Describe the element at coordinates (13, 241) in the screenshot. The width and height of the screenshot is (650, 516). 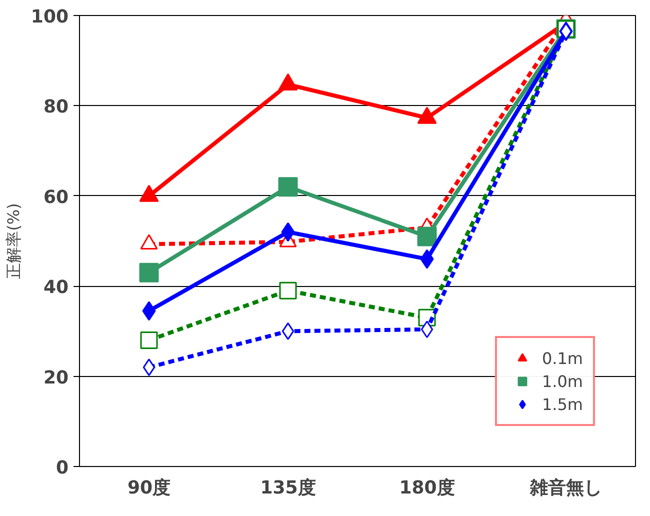
I see `y-axis-title: 正解率(%)` at that location.